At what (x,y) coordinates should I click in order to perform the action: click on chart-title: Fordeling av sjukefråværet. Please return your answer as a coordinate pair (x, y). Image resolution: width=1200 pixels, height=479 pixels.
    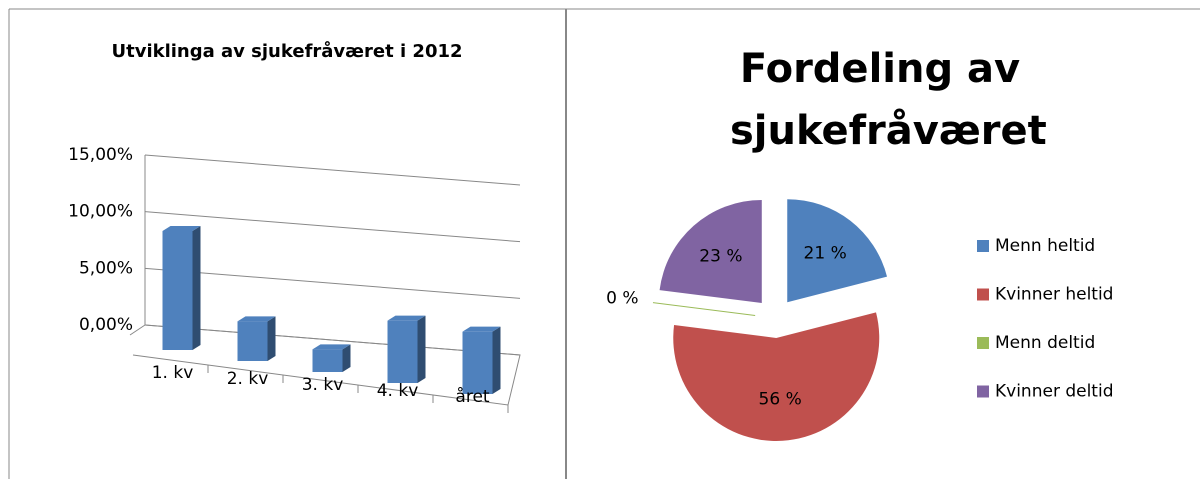
    Looking at the image, I should click on (888, 100).